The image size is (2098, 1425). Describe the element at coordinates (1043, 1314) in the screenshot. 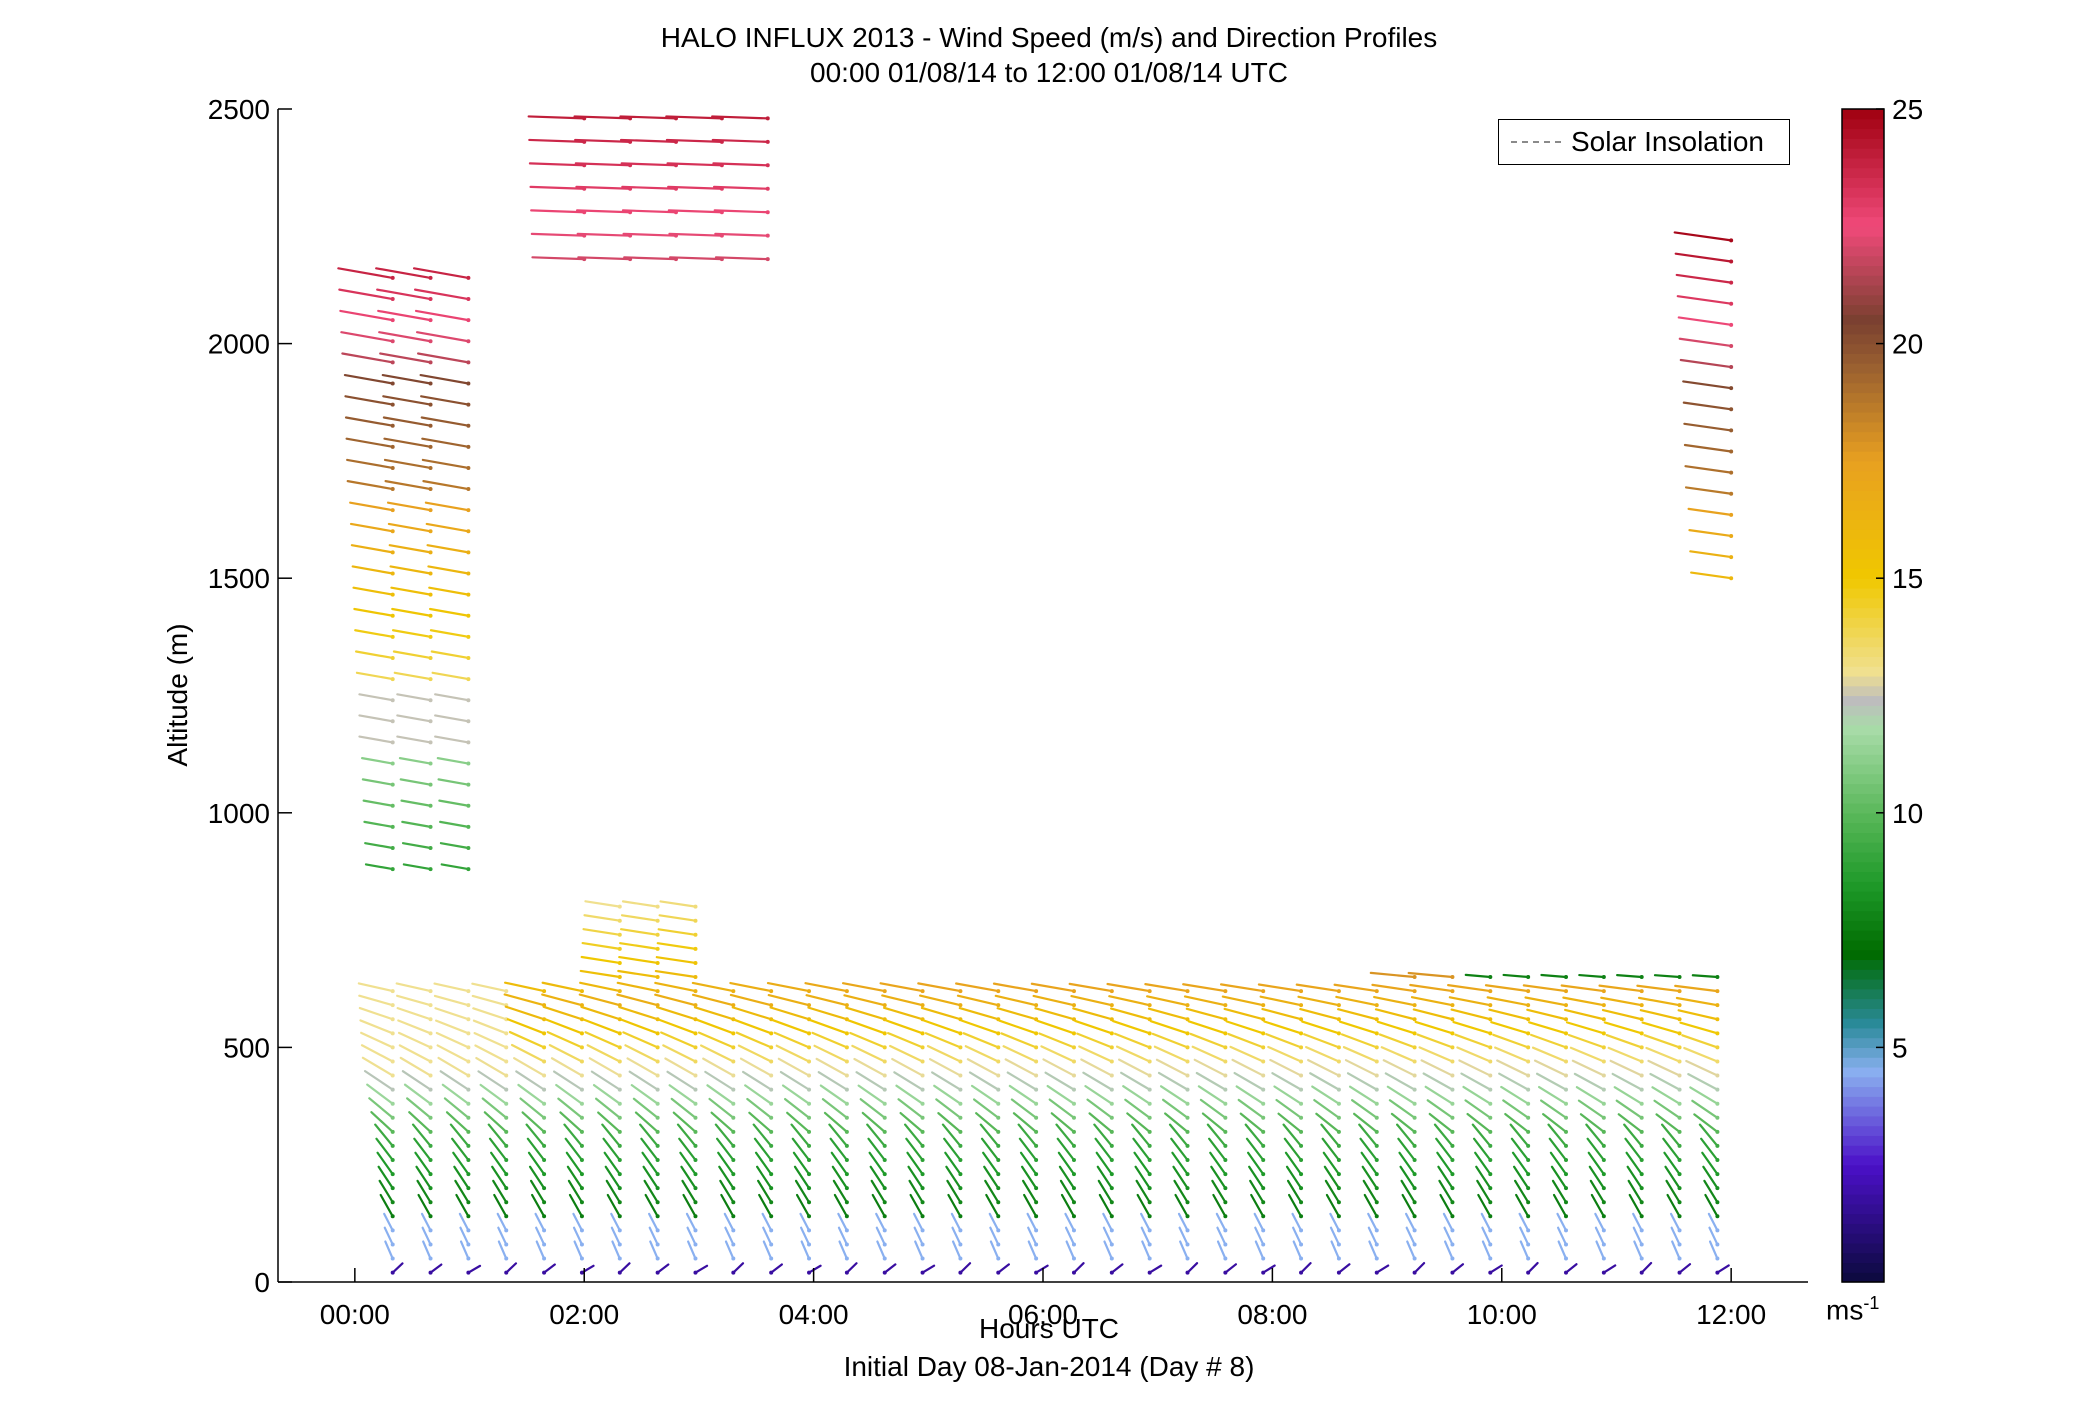

I see `x-tick-label: 06:00` at that location.